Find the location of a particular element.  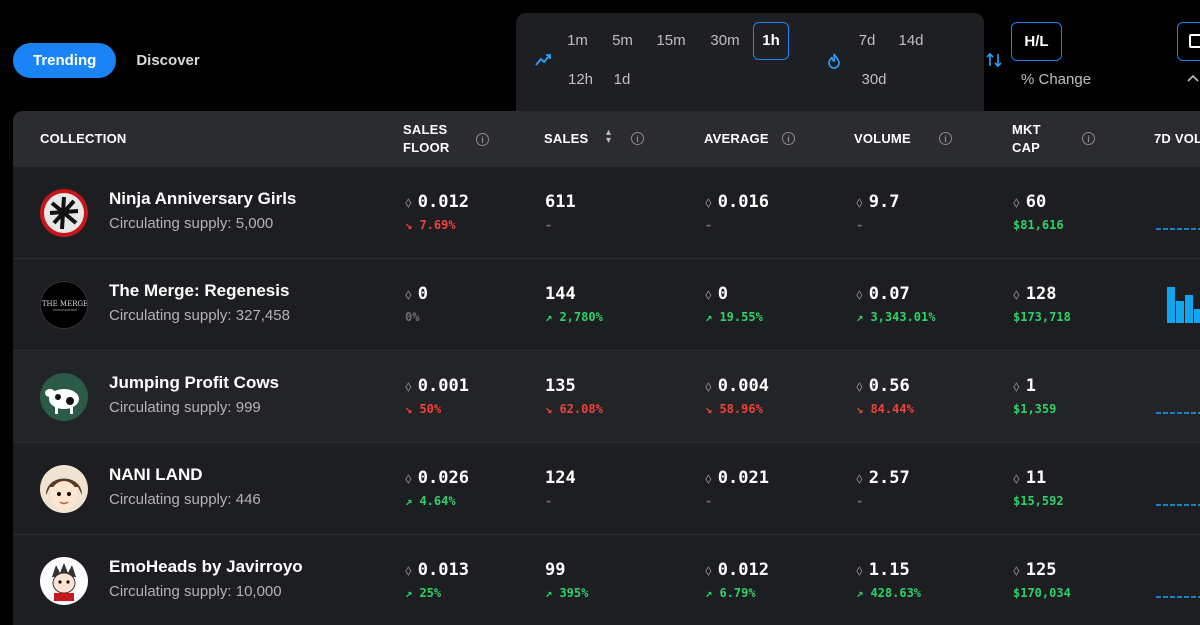

col-mkt-cap: MKT CAP is located at coordinates (1026, 139).